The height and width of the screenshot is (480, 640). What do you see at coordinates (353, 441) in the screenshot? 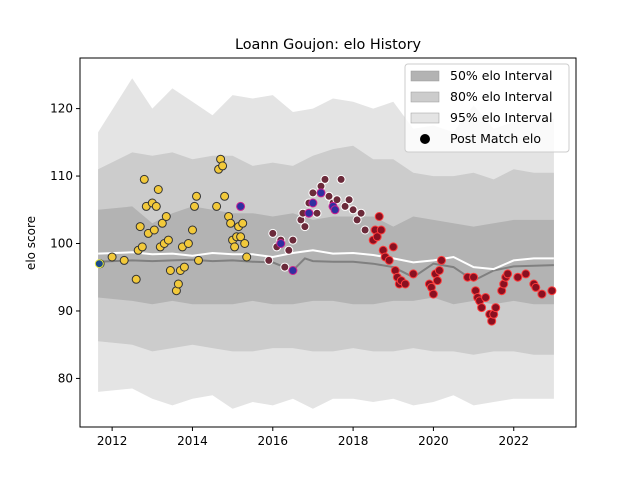
I see `x-tick-label: 2018` at bounding box center [353, 441].